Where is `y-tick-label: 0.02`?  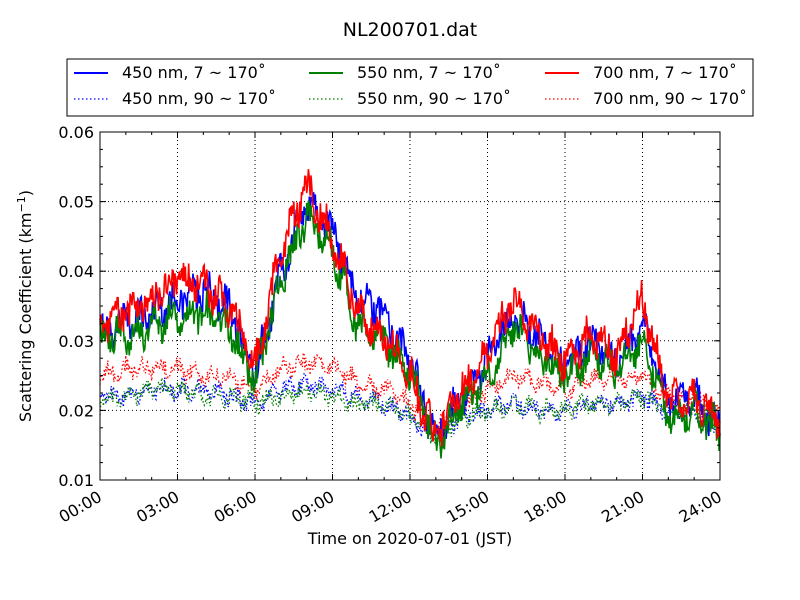
y-tick-label: 0.02 is located at coordinates (76, 410).